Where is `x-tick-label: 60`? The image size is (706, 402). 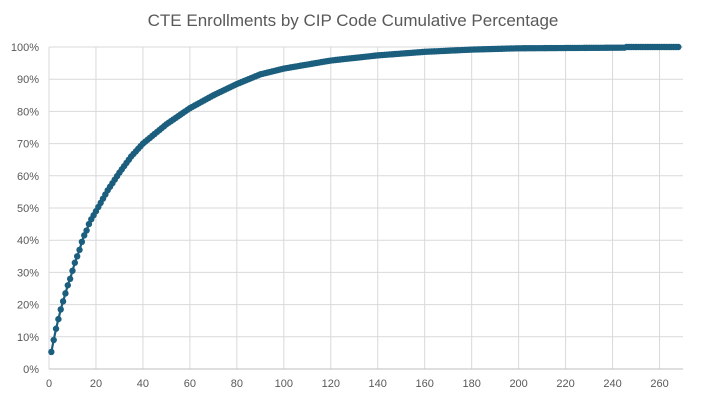
x-tick-label: 60 is located at coordinates (190, 384).